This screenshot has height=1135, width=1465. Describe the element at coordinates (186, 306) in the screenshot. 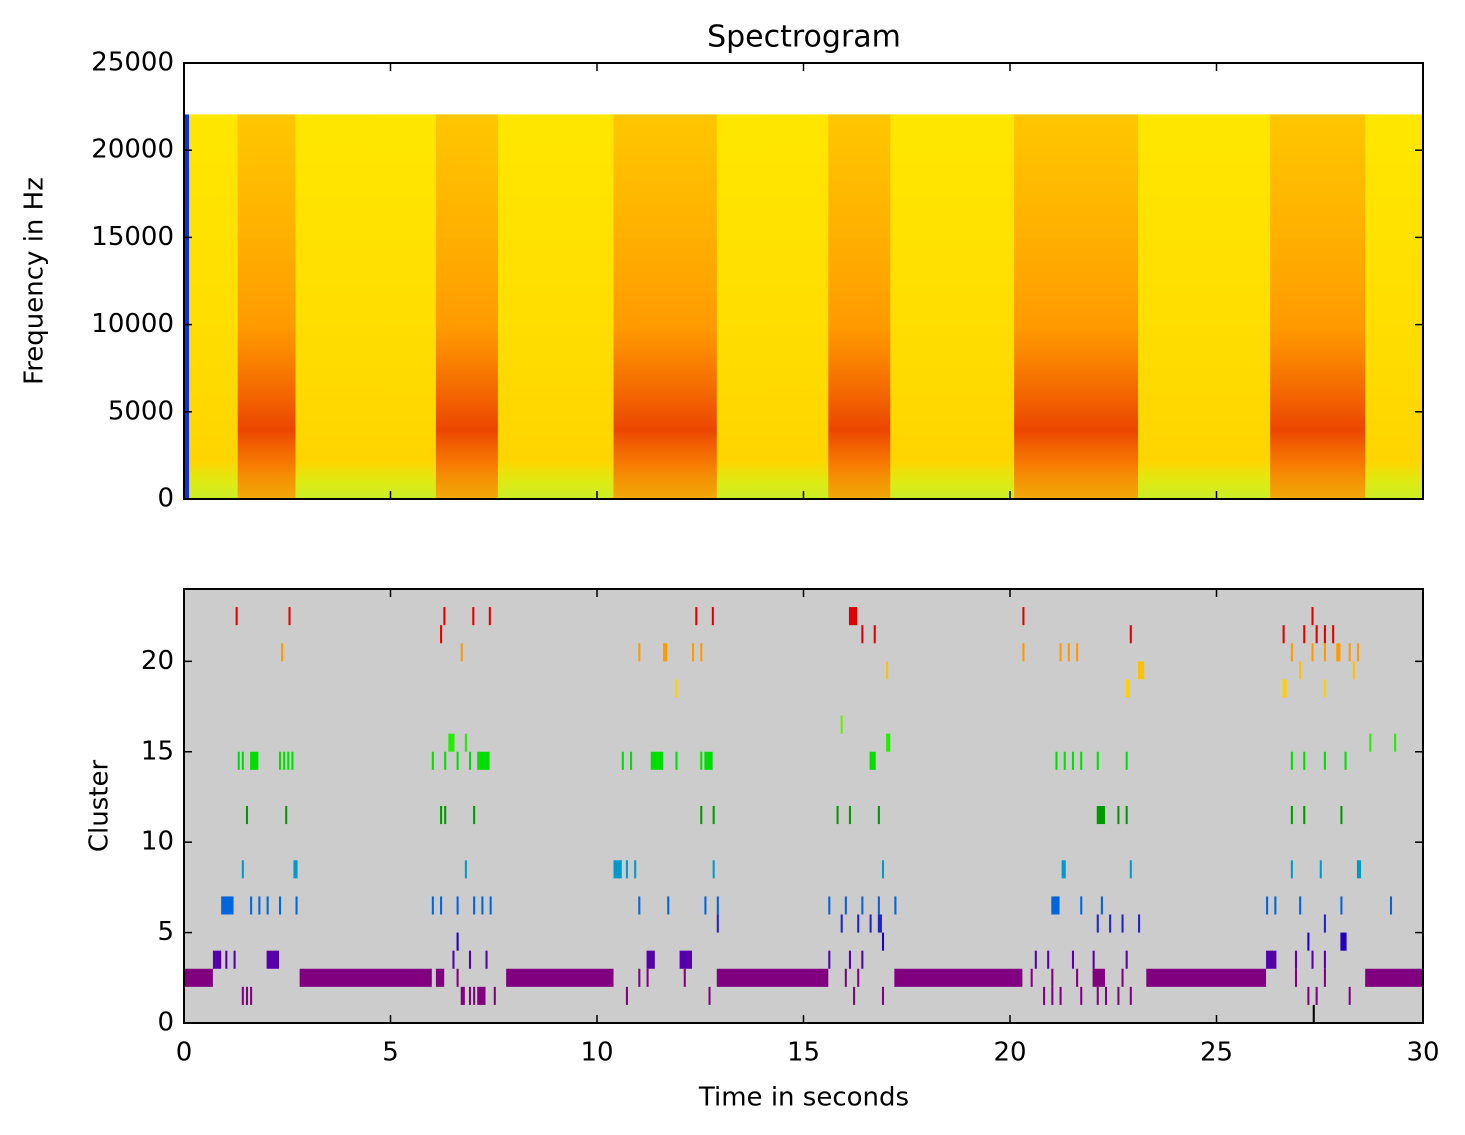

I see `spectrogram-edge` at that location.